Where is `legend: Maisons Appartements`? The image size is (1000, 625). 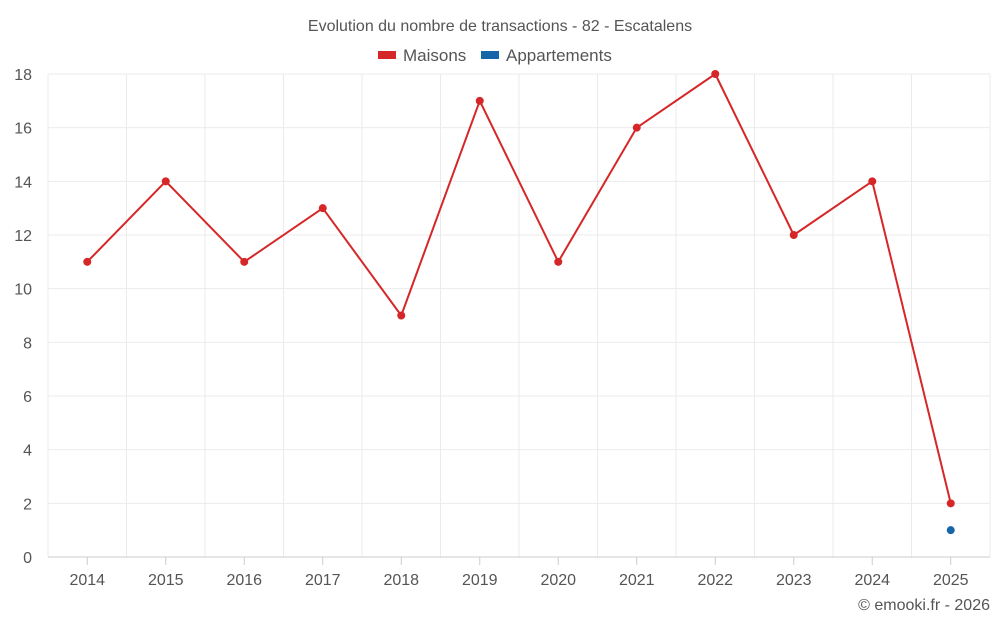
legend: Maisons Appartements is located at coordinates (495, 55).